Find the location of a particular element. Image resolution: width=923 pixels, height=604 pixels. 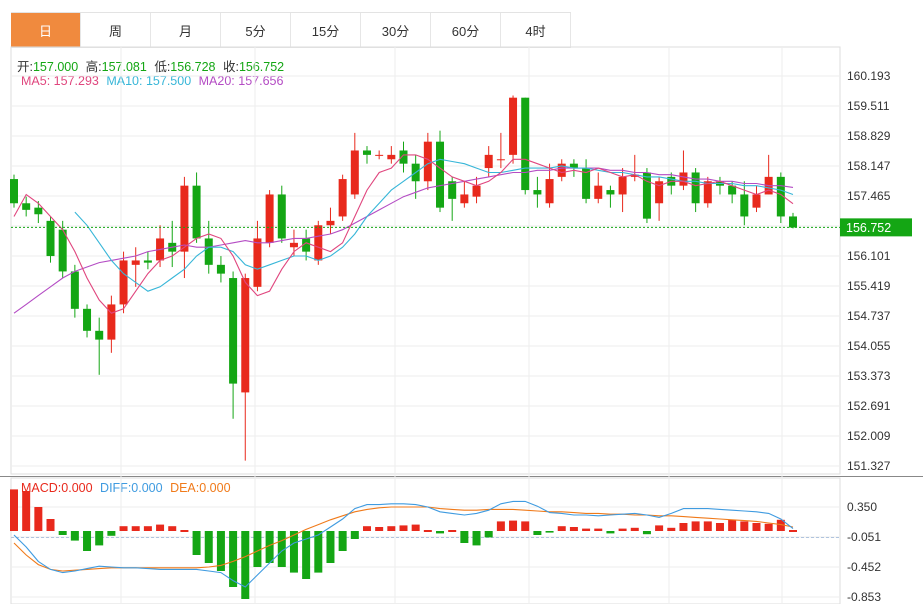

macd-tick-label: -0.452 is located at coordinates (864, 567).